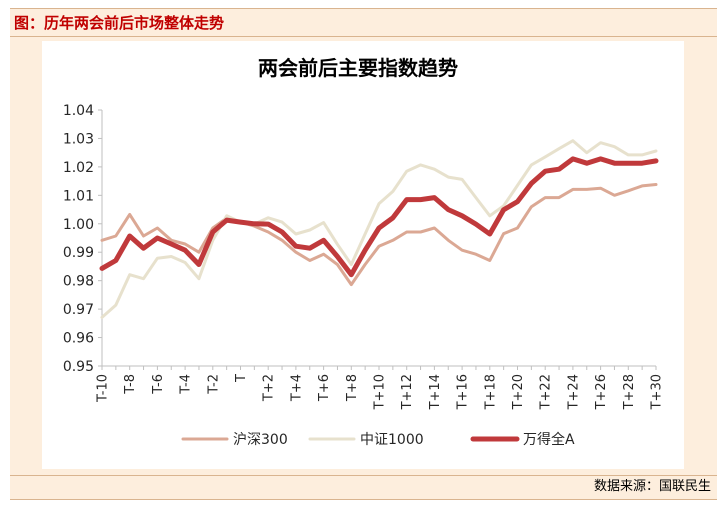  Describe the element at coordinates (119, 23) in the screenshot. I see `figure-title: 图：历年两会前后市场整体走势` at that location.